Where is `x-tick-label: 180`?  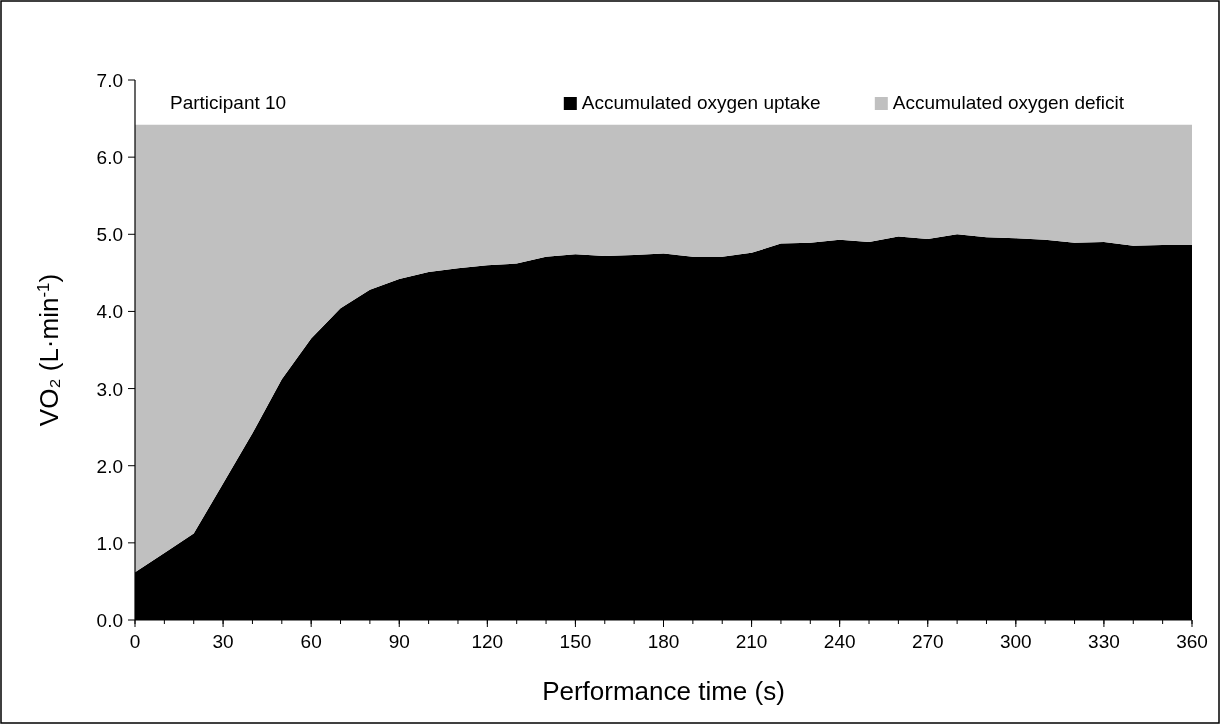
x-tick-label: 180 is located at coordinates (663, 641).